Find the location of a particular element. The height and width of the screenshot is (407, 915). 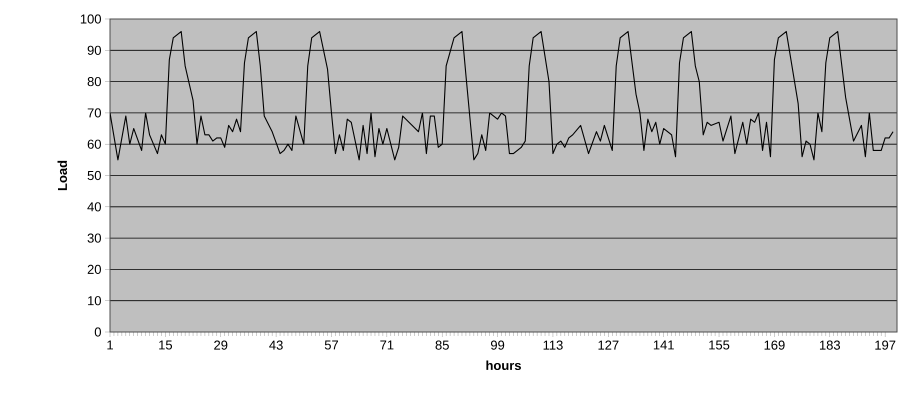

y-tick-label: 30 is located at coordinates (94, 238).